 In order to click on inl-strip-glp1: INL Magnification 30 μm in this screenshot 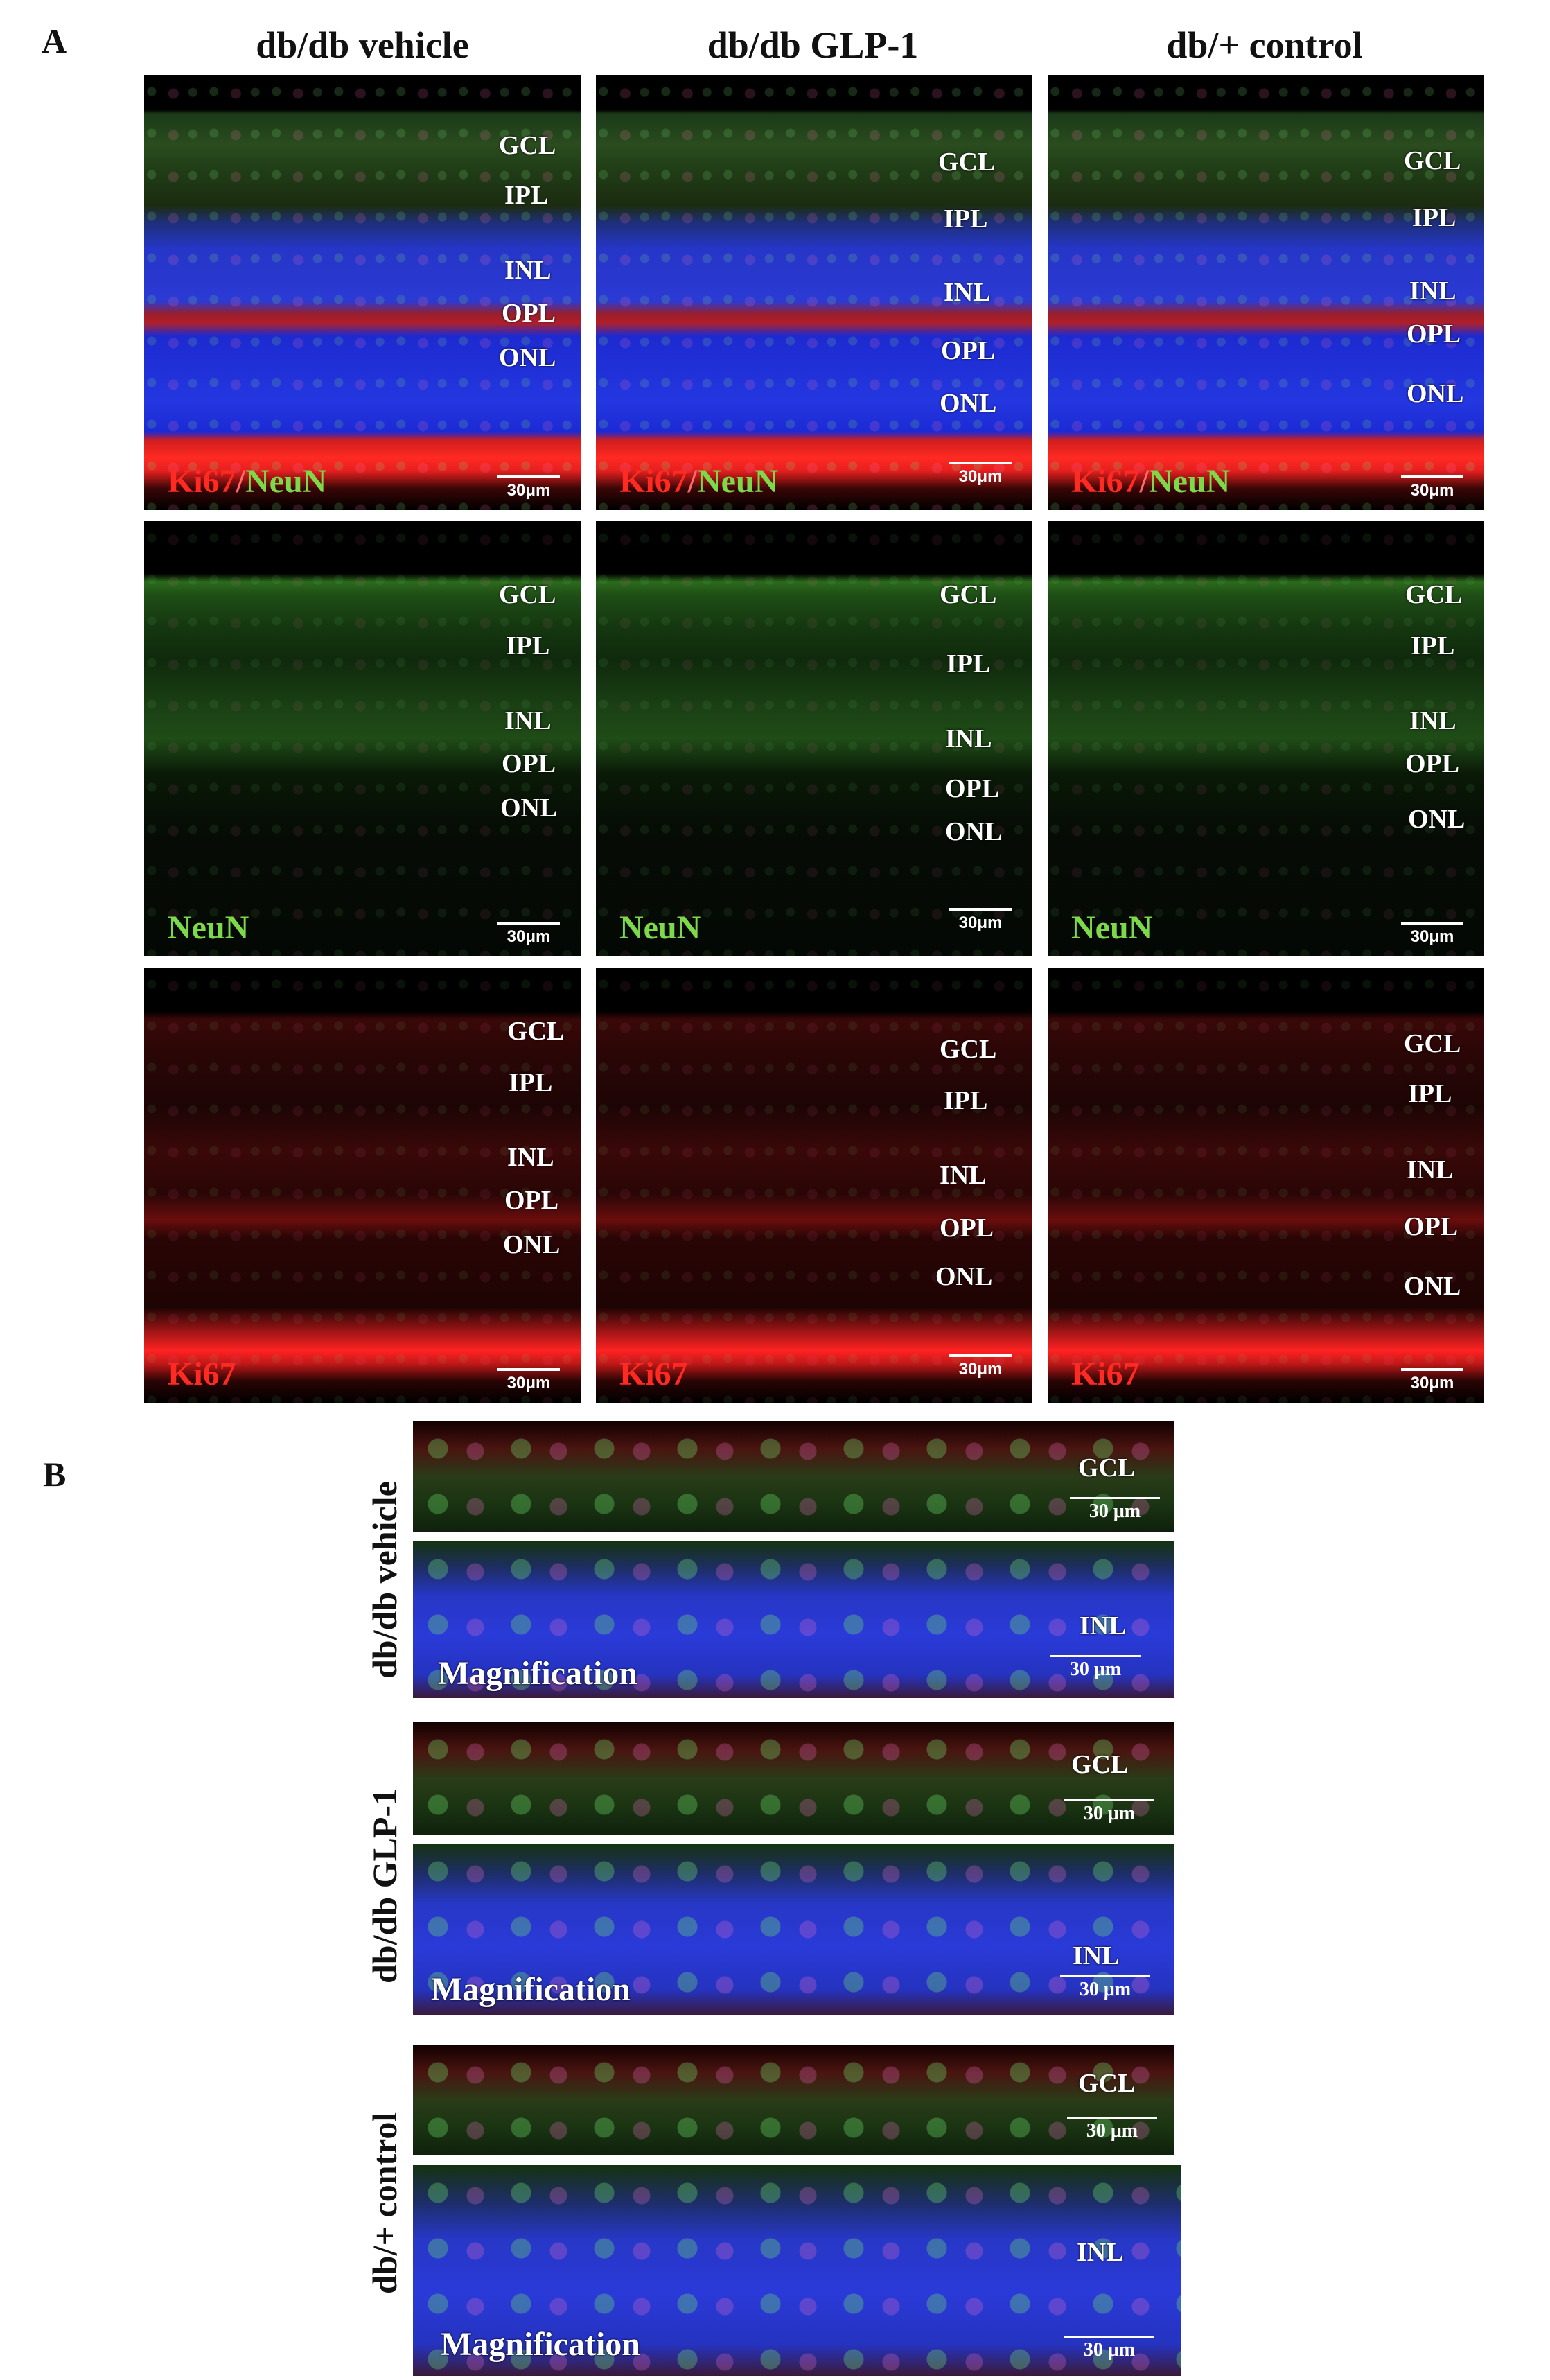, I will do `click(793, 1929)`.